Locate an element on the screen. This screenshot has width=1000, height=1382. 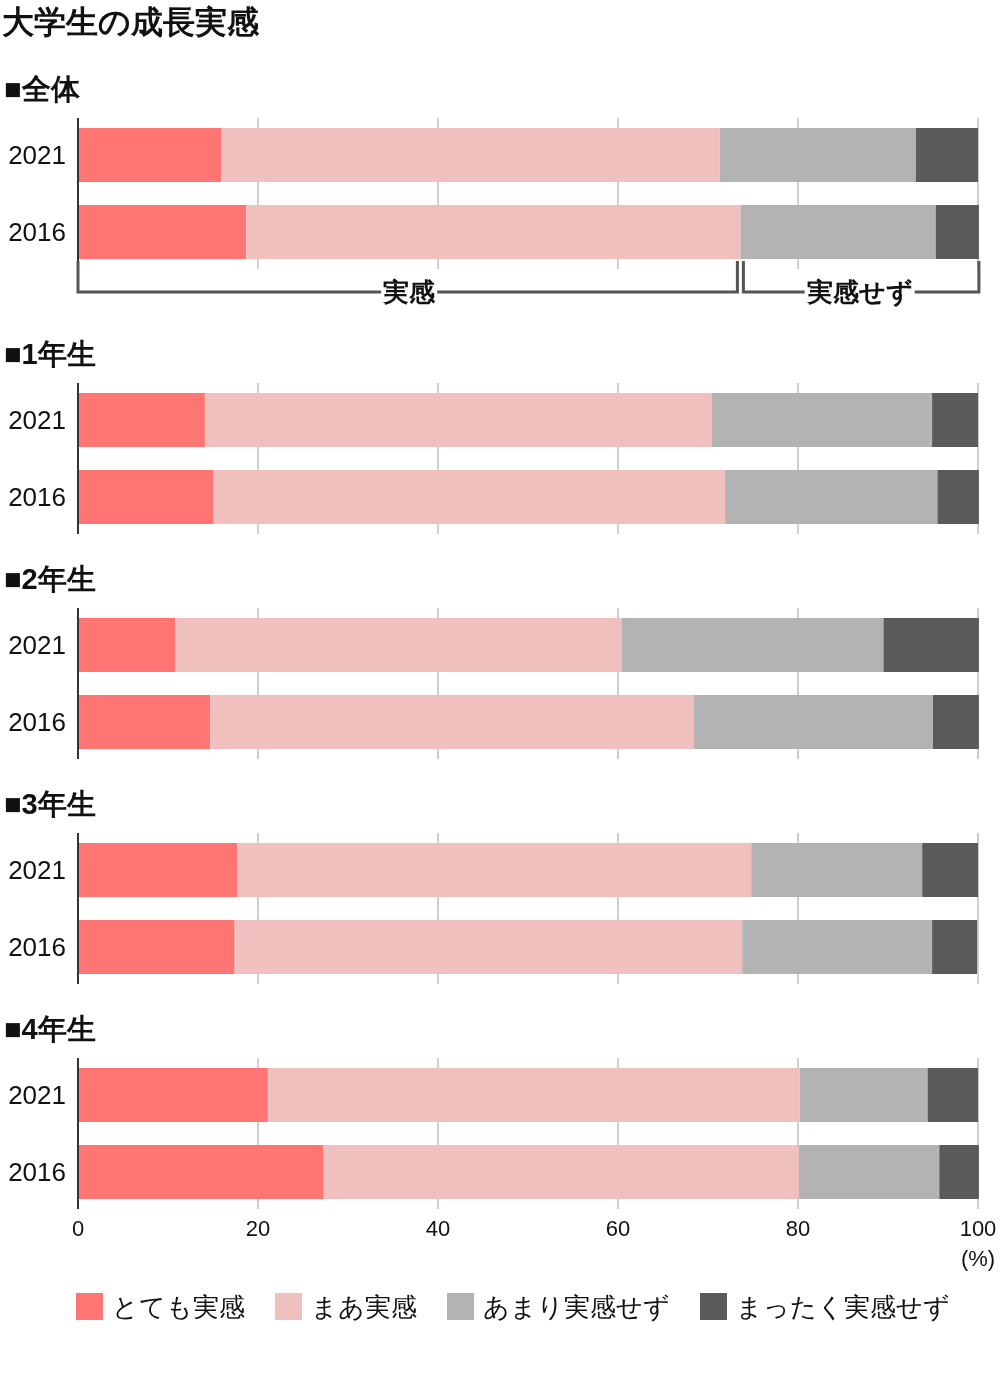
legend-label: あまり実感せず is located at coordinates (576, 1307).